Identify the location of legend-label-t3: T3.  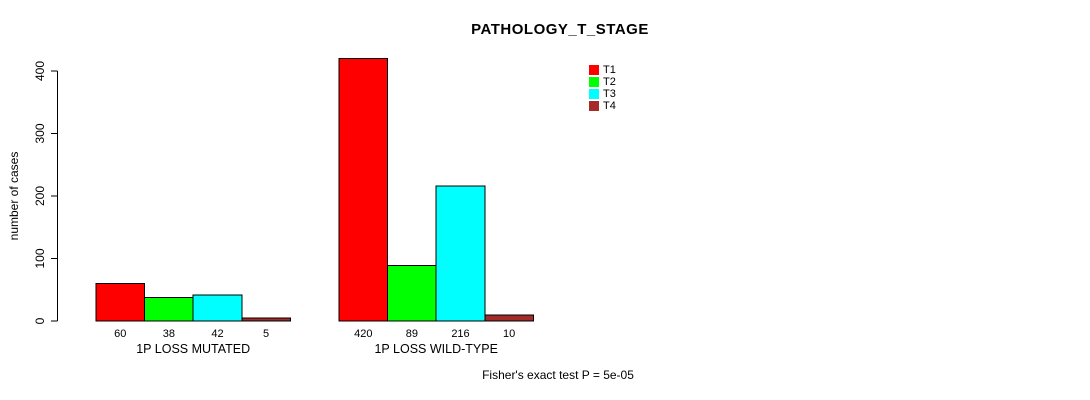
(609, 94).